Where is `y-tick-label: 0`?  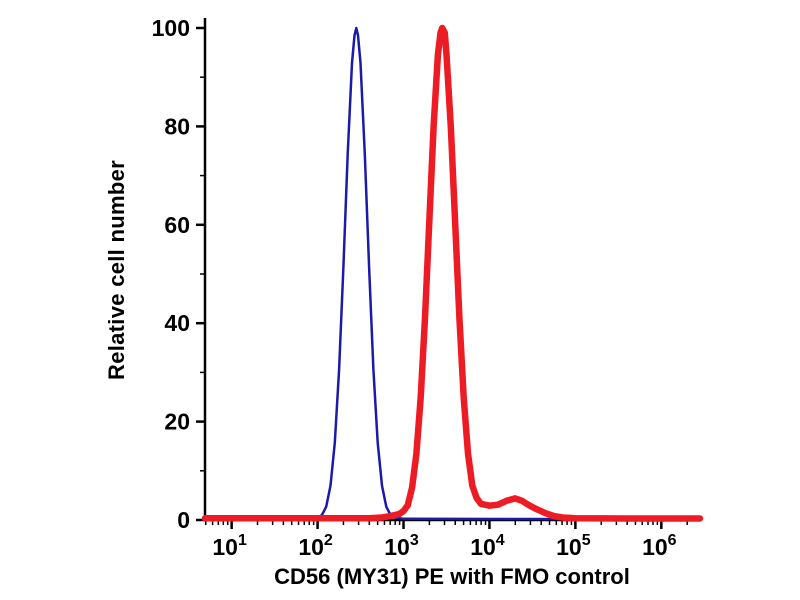 y-tick-label: 0 is located at coordinates (183, 520).